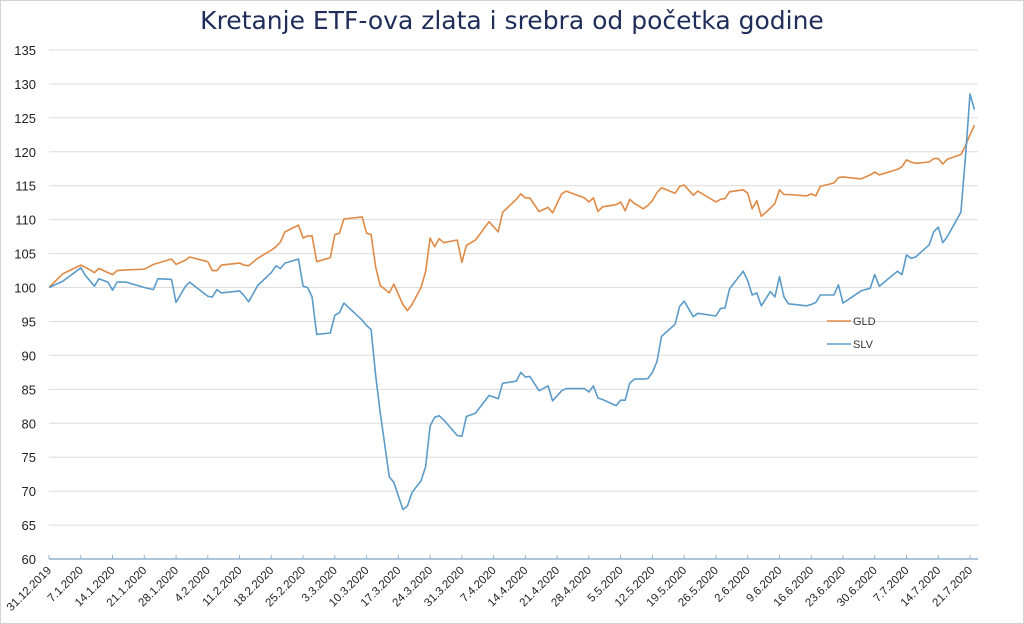 This screenshot has width=1024, height=624. I want to click on y-tick-label: 110, so click(25, 220).